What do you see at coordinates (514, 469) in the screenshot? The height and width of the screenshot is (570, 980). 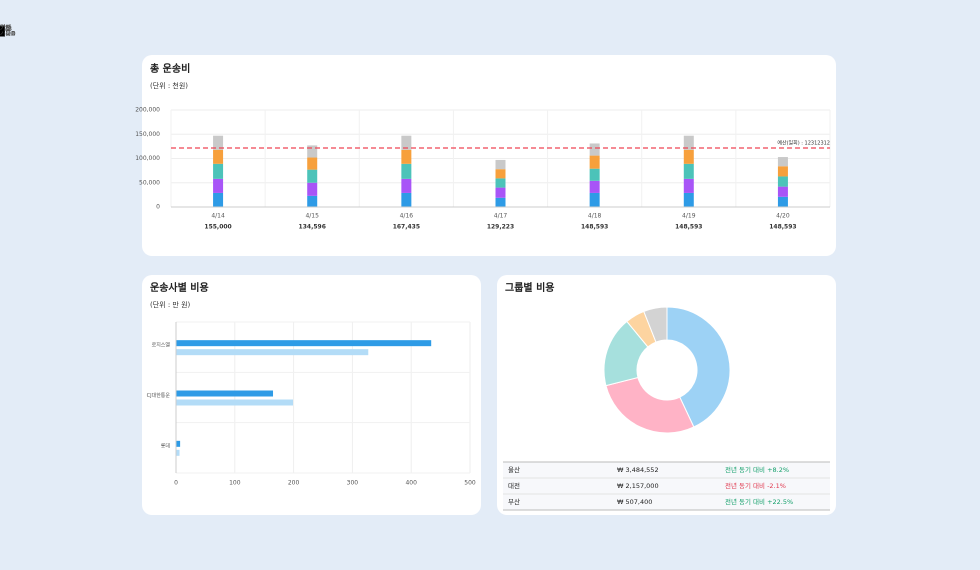 I see `table-cell: 울산` at bounding box center [514, 469].